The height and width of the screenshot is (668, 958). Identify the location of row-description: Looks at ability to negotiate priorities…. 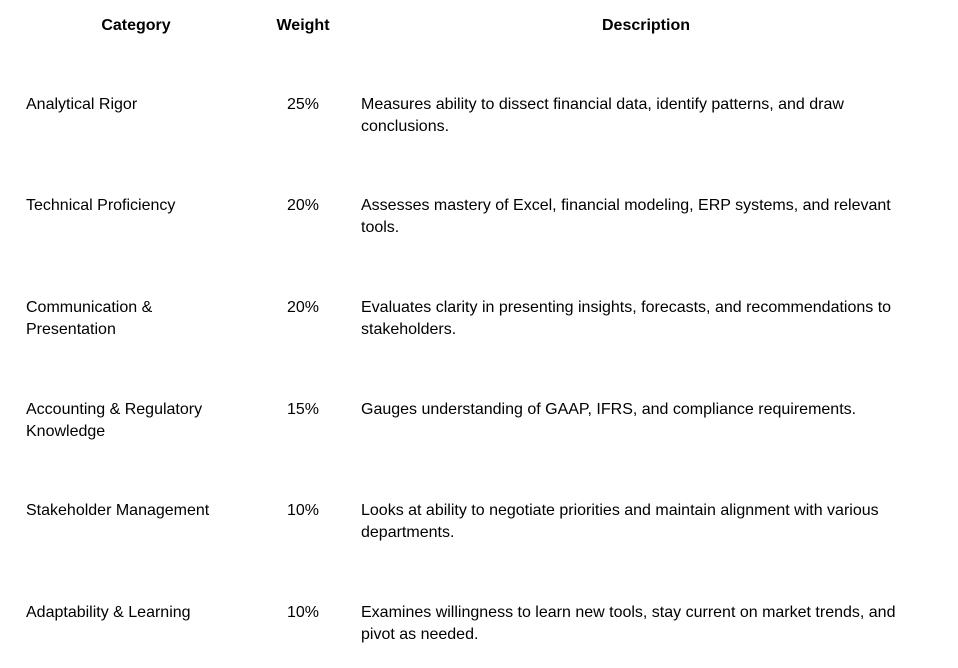
(620, 521).